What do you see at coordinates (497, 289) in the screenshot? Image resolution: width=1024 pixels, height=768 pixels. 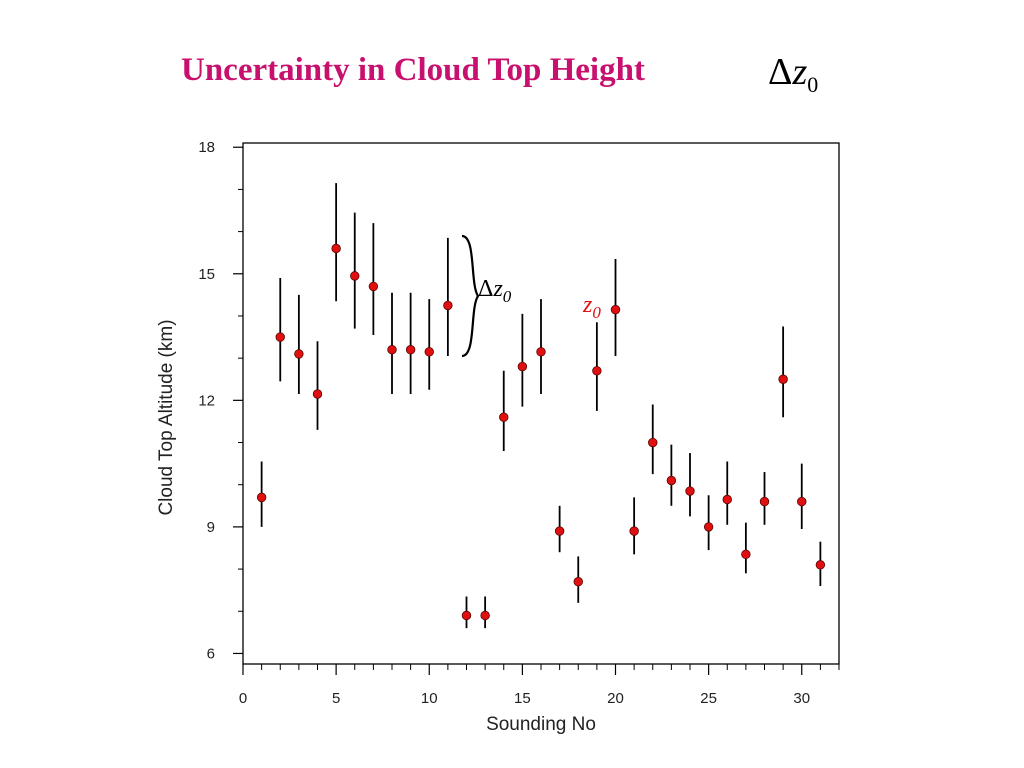 I see `brace-label-var: z` at bounding box center [497, 289].